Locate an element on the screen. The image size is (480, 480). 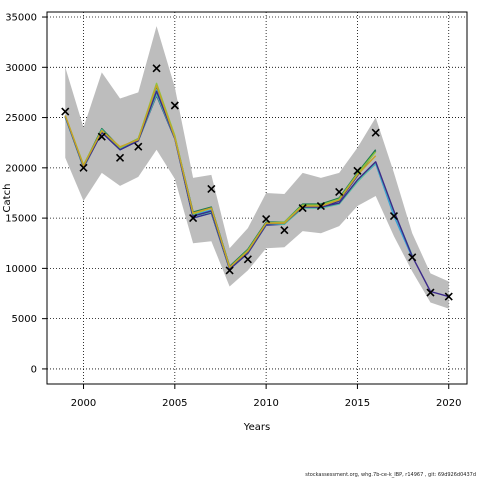
x-tick-label: 2010 is located at coordinates (265, 403).